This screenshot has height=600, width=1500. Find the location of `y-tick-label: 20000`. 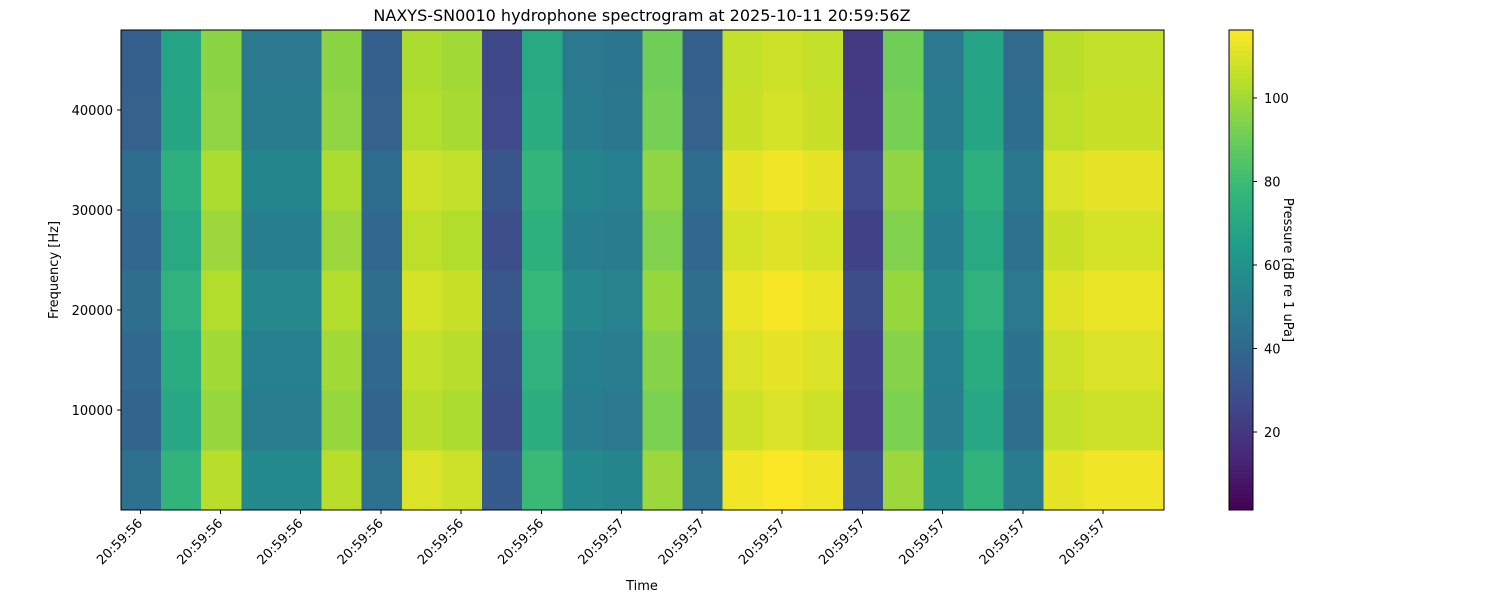

y-tick-label: 20000 is located at coordinates (92, 311).